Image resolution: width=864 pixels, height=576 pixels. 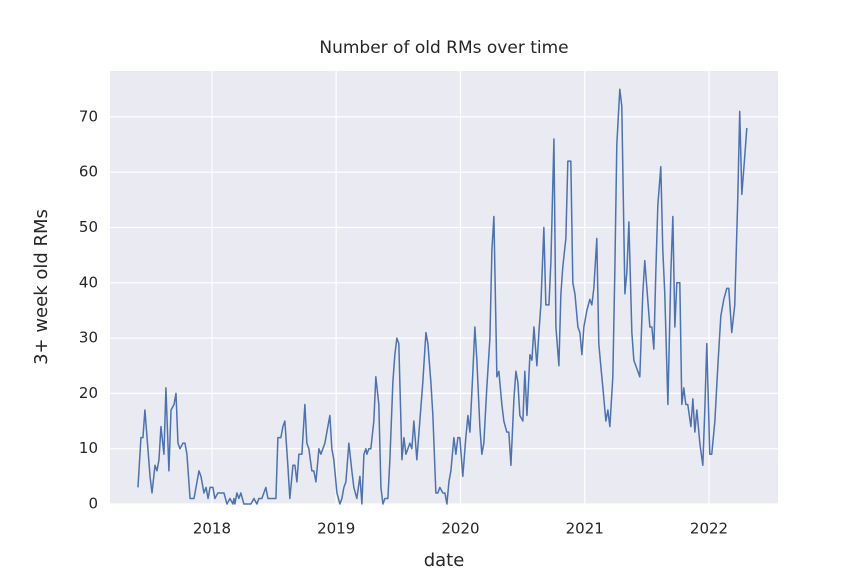 I want to click on x-tick-label: 2018, so click(x=212, y=529).